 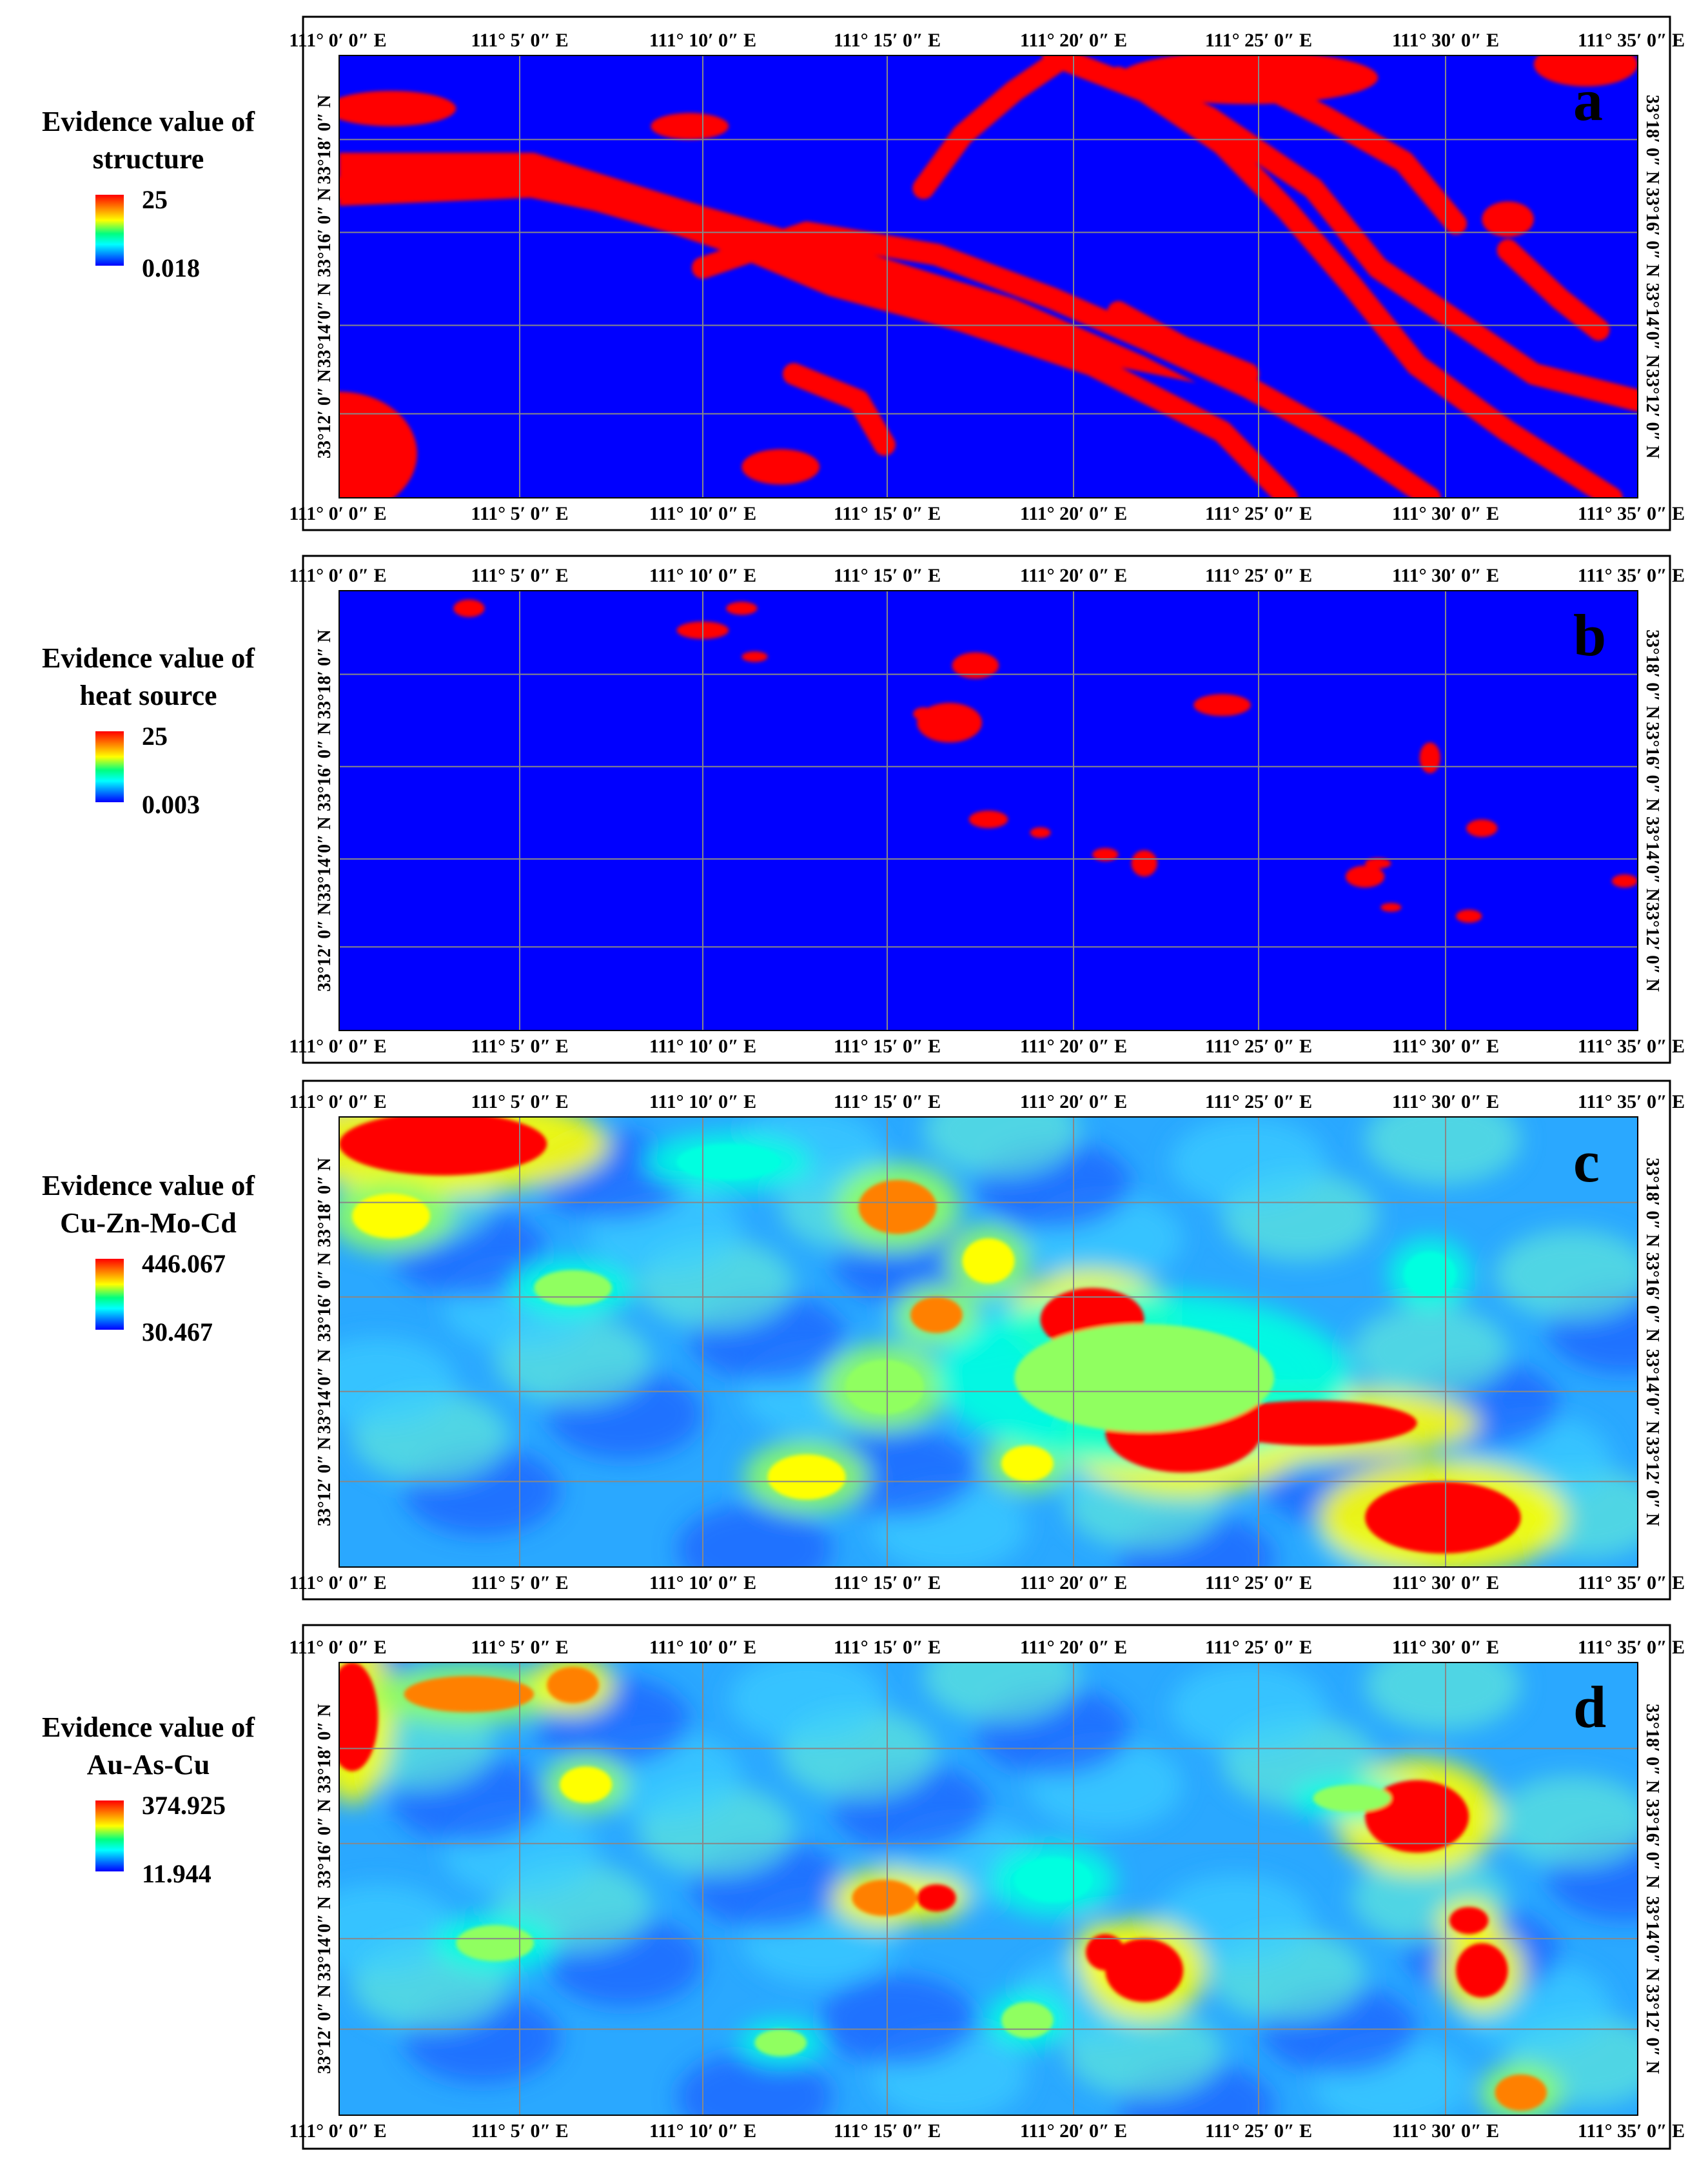 I want to click on panel-letter: a, so click(x=1588, y=100).